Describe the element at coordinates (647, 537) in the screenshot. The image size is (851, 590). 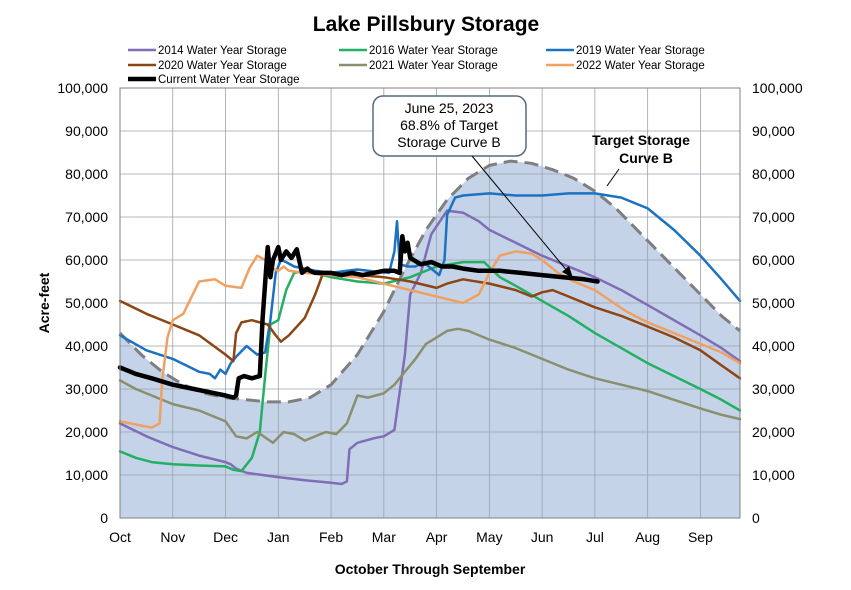
I see `x-tick-label: Aug` at that location.